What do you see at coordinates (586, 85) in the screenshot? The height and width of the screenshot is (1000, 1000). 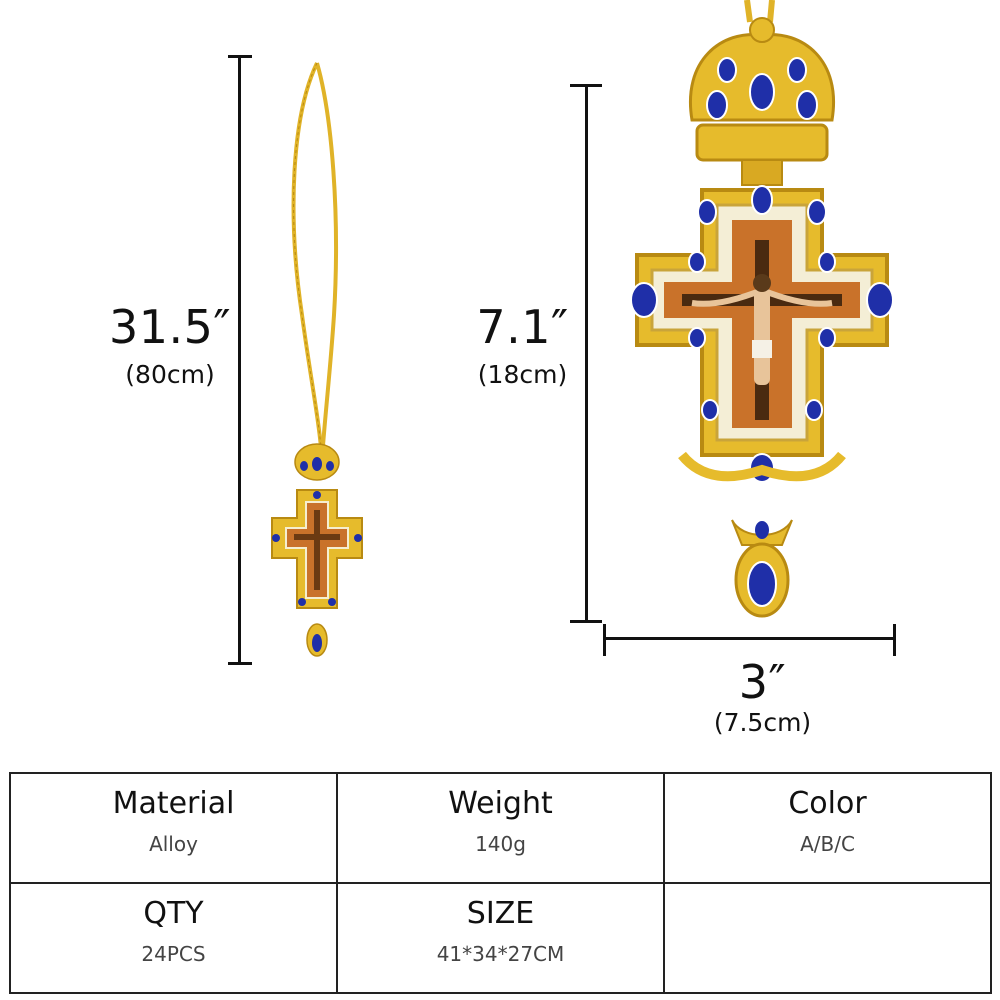 I see `height-dimension-tick-top` at bounding box center [586, 85].